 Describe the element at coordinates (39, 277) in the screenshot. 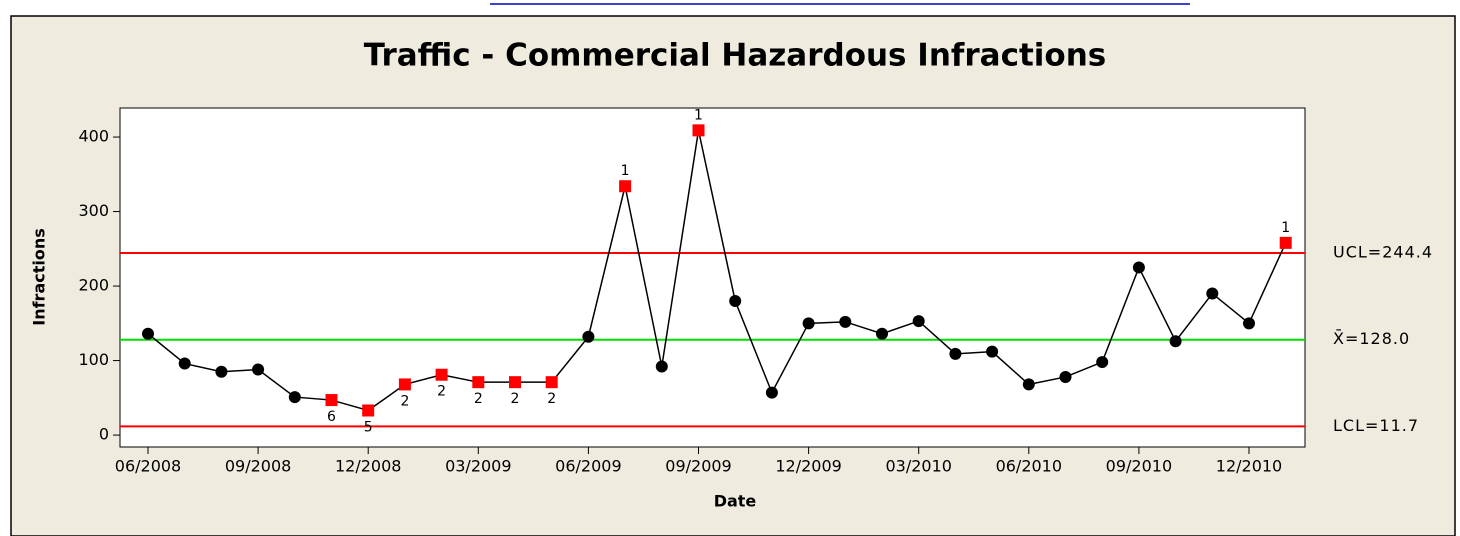

I see `y-axis-label: Infractions` at that location.